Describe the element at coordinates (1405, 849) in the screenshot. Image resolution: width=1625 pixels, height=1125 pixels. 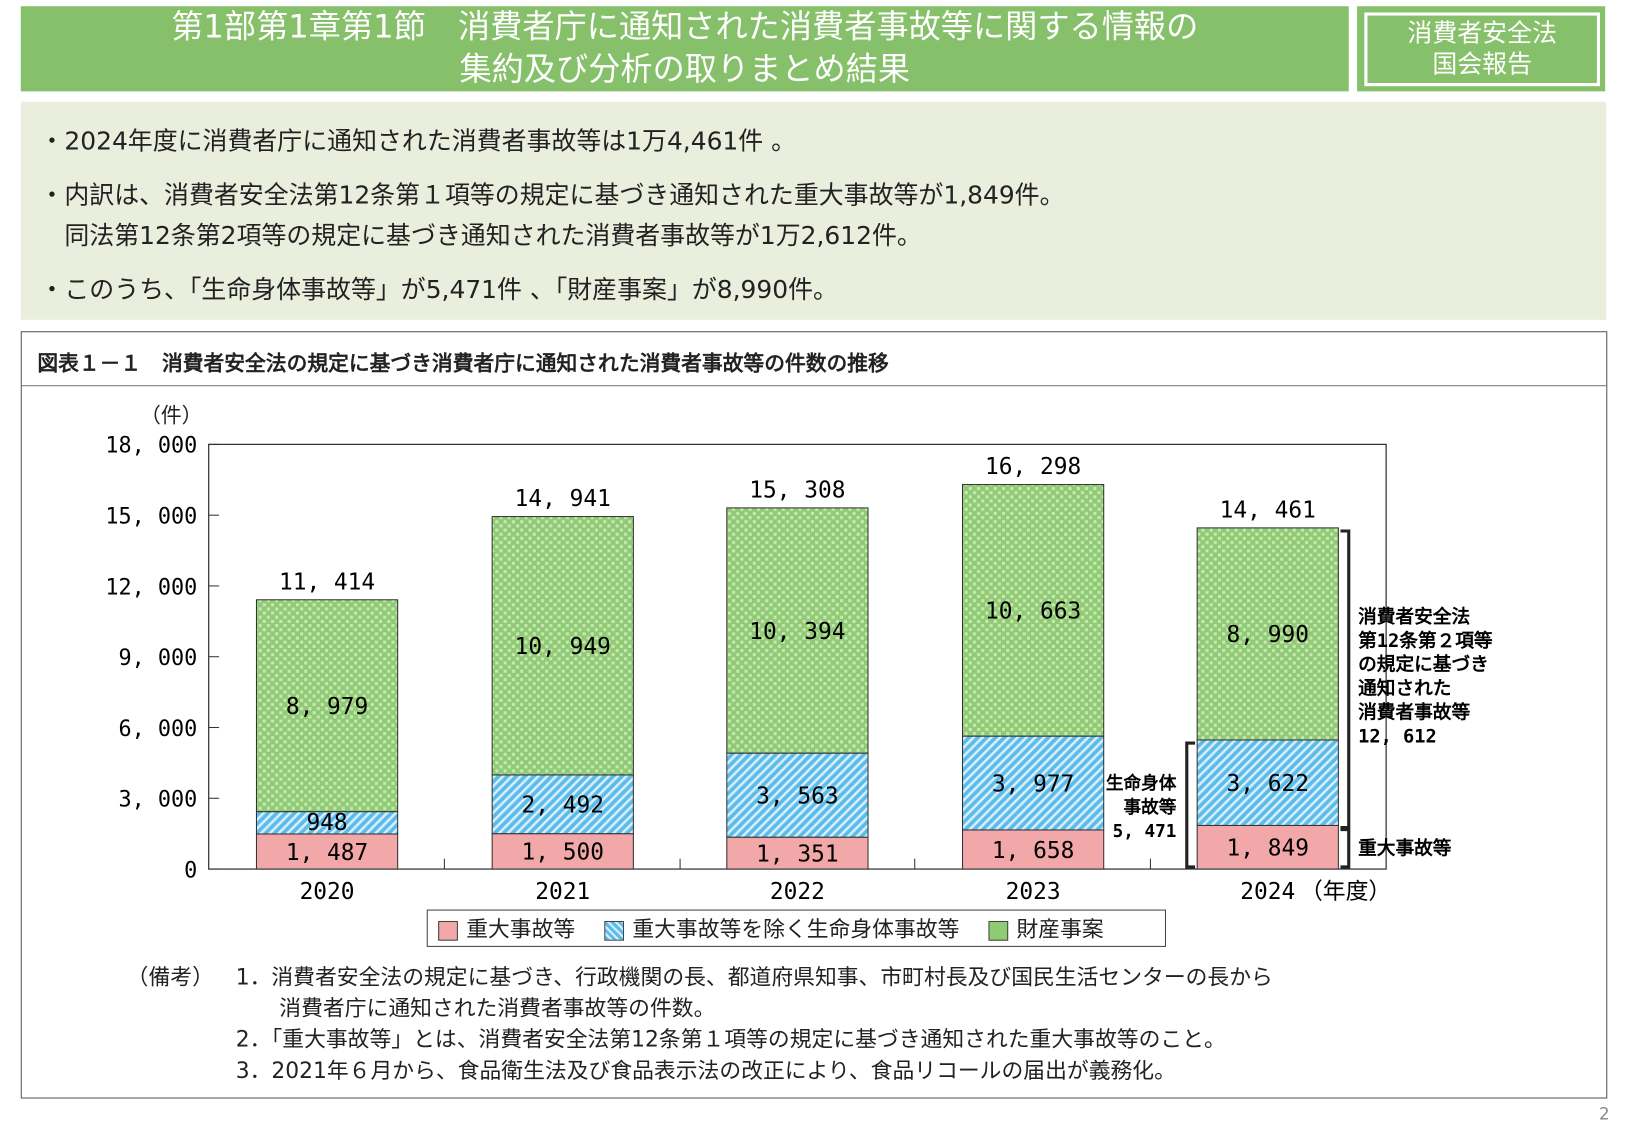
I see `annotation-serious: 重大事故等` at that location.